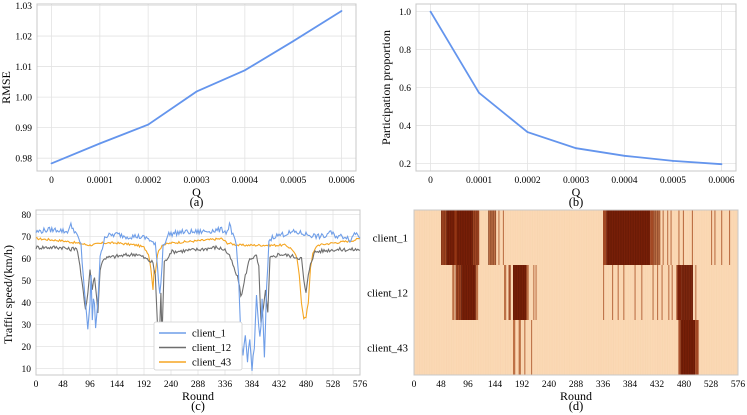 This screenshot has height=415, width=747. What do you see at coordinates (211, 363) in the screenshot?
I see `legend-label: client_43` at bounding box center [211, 363].